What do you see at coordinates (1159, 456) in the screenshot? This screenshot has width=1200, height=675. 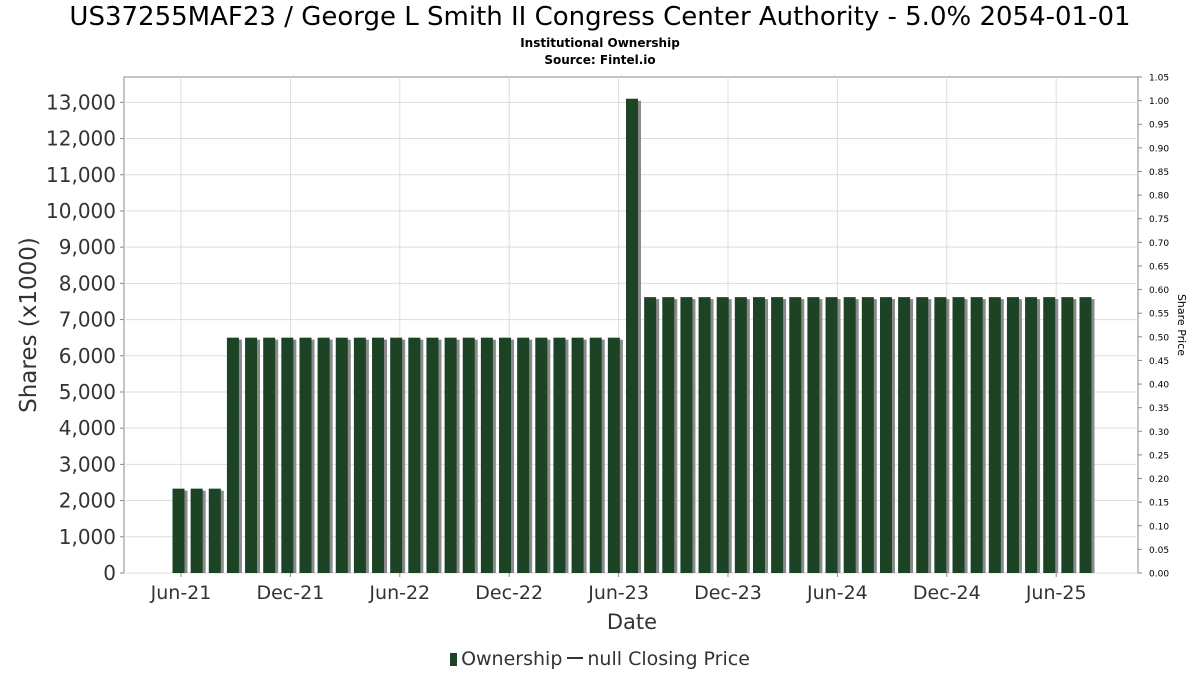 I see `y-right-tick-label: 0.25` at bounding box center [1159, 456].